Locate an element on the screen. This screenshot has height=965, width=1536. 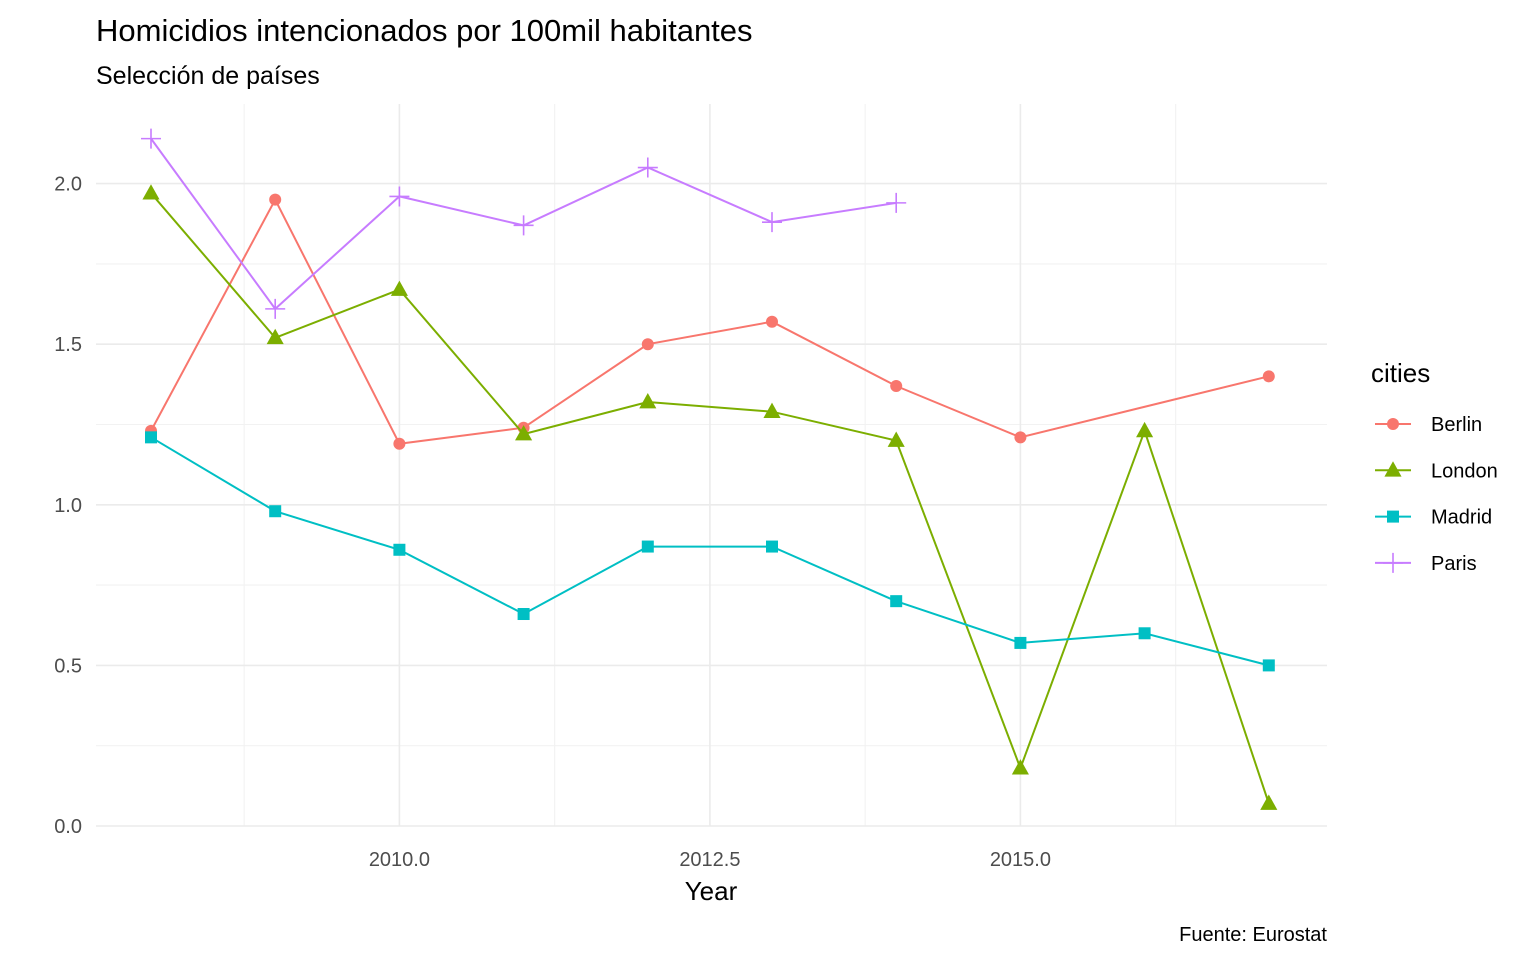
y-tick-label: 1.5 is located at coordinates (68, 345).